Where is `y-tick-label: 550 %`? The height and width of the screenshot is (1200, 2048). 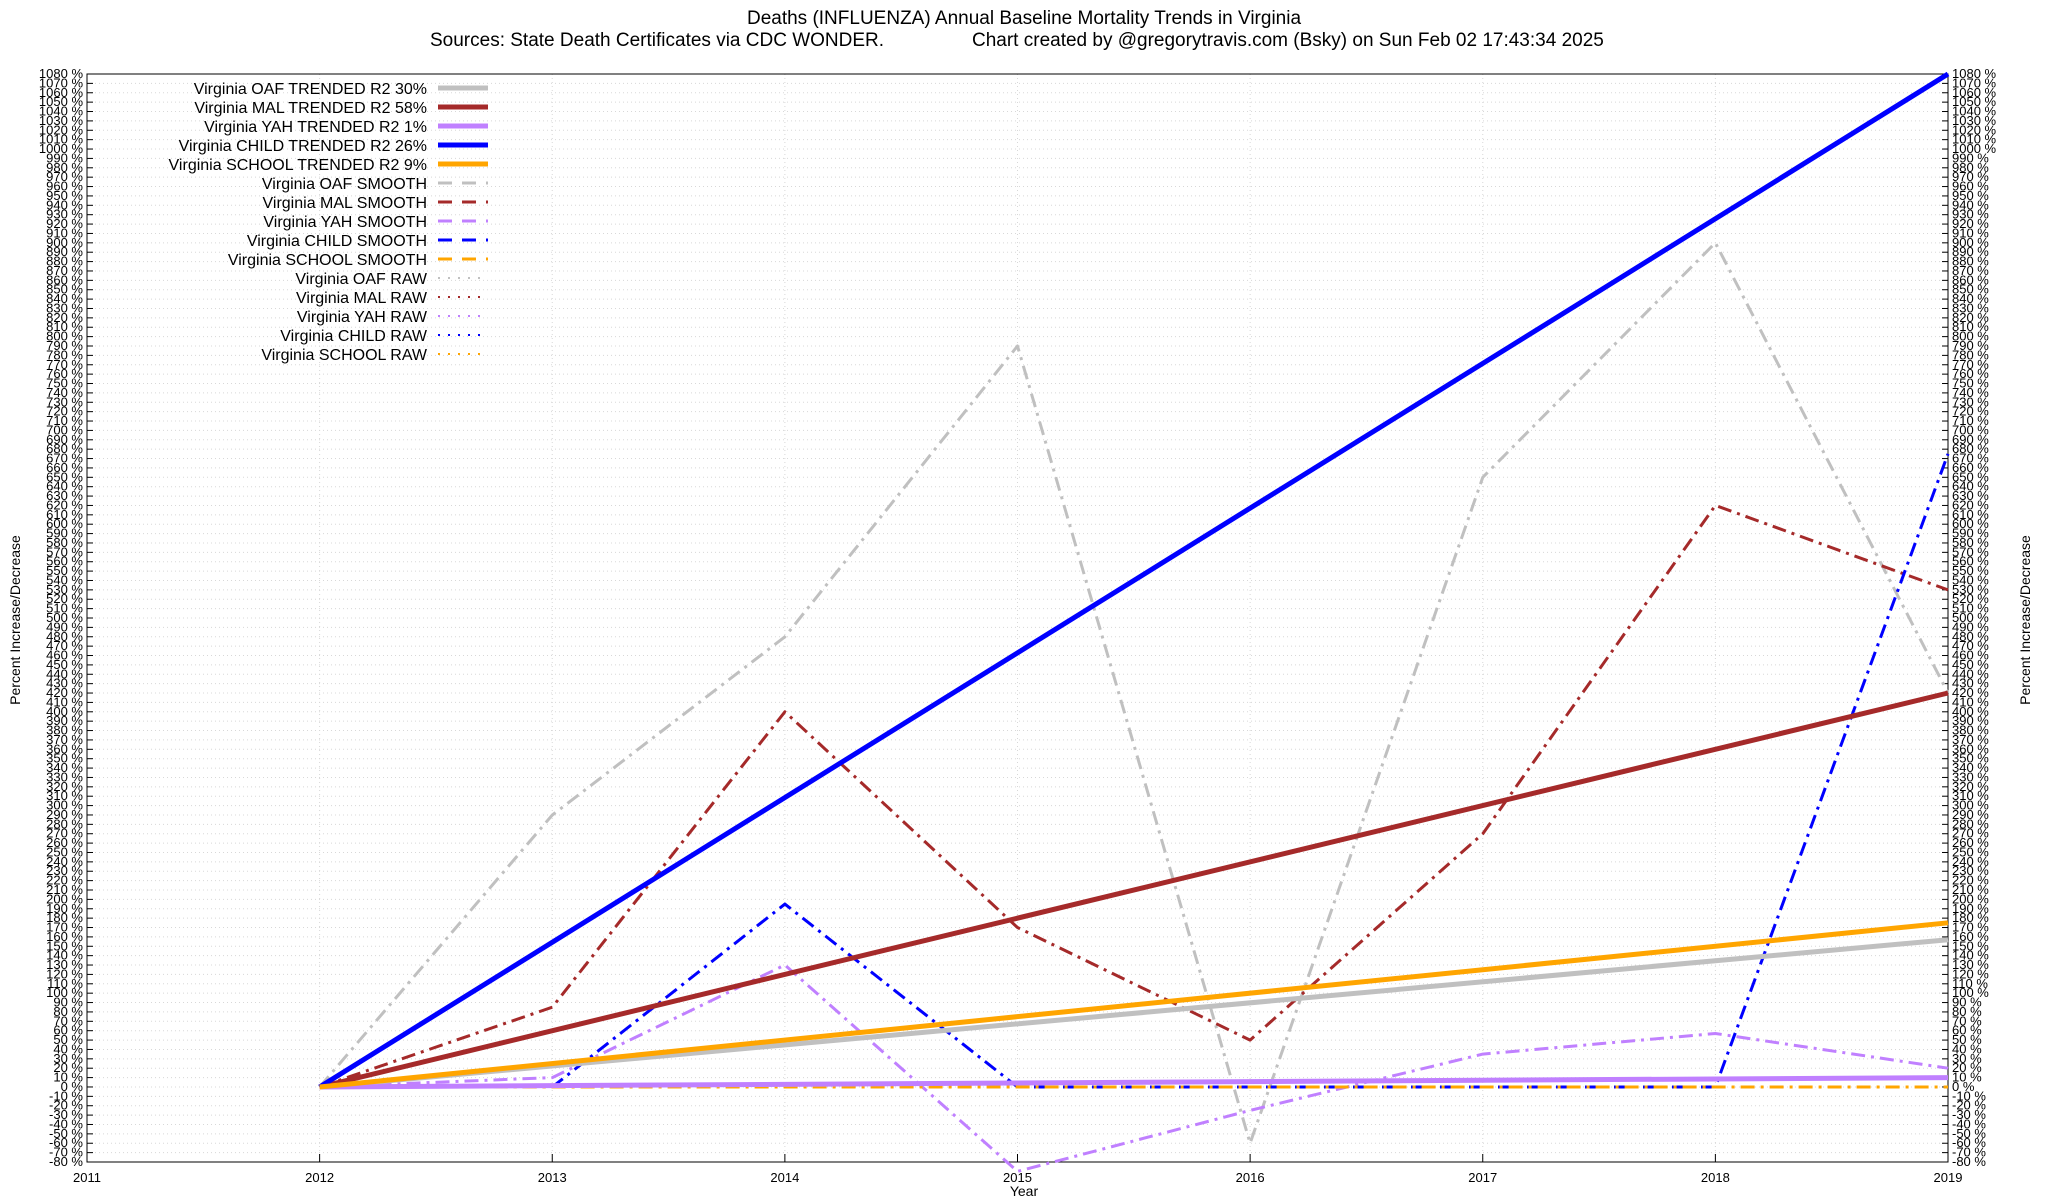
y-tick-label: 550 % is located at coordinates (1970, 570).